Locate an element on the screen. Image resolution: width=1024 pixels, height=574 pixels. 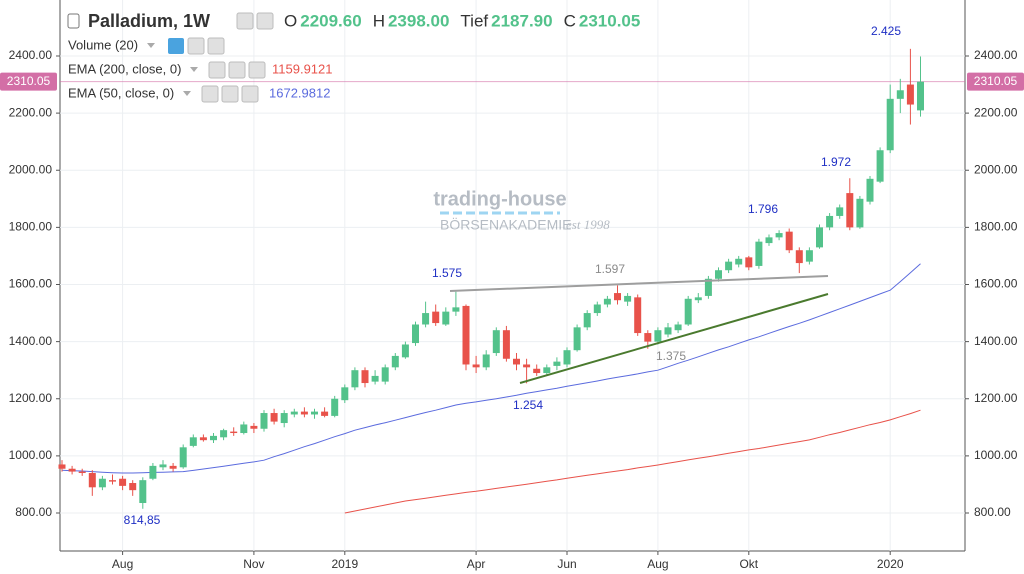
y-tick-label: 1000.00 is located at coordinates (31, 455).